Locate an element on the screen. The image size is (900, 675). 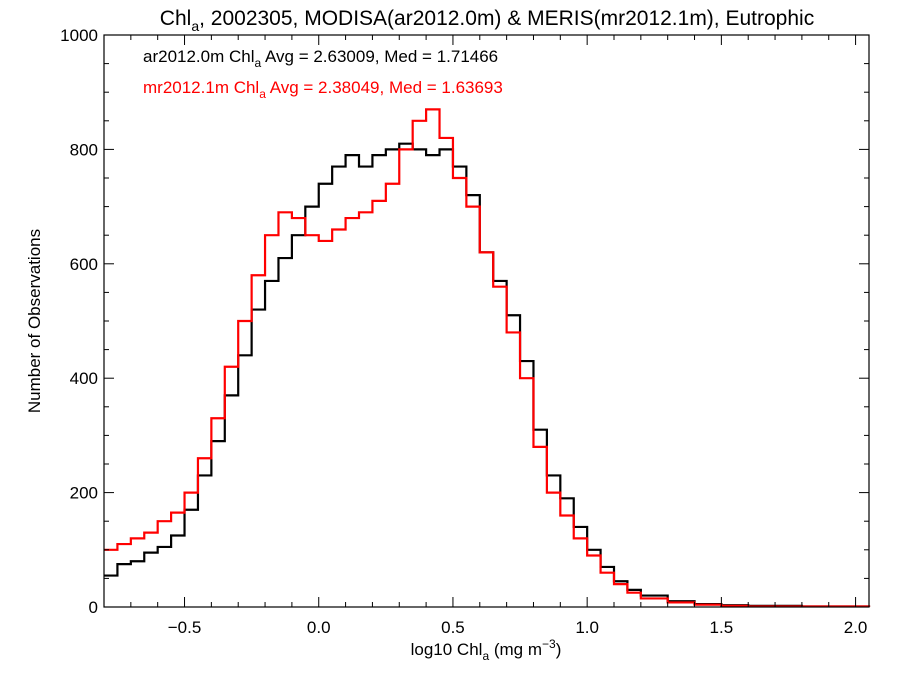
x-tick-label: 1.0 is located at coordinates (587, 627).